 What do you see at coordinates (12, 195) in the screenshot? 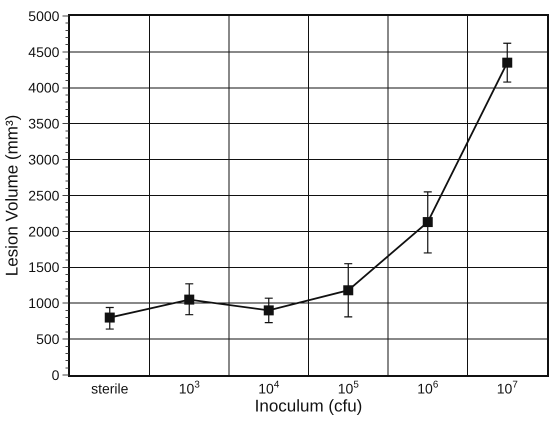
I see `y-axis-title: Lesion Volume (mm³)` at bounding box center [12, 195].